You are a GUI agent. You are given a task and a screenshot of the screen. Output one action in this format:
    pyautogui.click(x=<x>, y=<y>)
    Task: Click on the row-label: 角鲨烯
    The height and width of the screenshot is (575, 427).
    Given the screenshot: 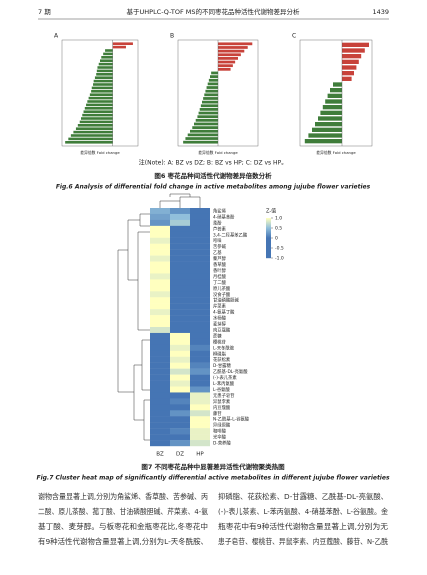 What is the action you would take?
    pyautogui.click(x=220, y=210)
    